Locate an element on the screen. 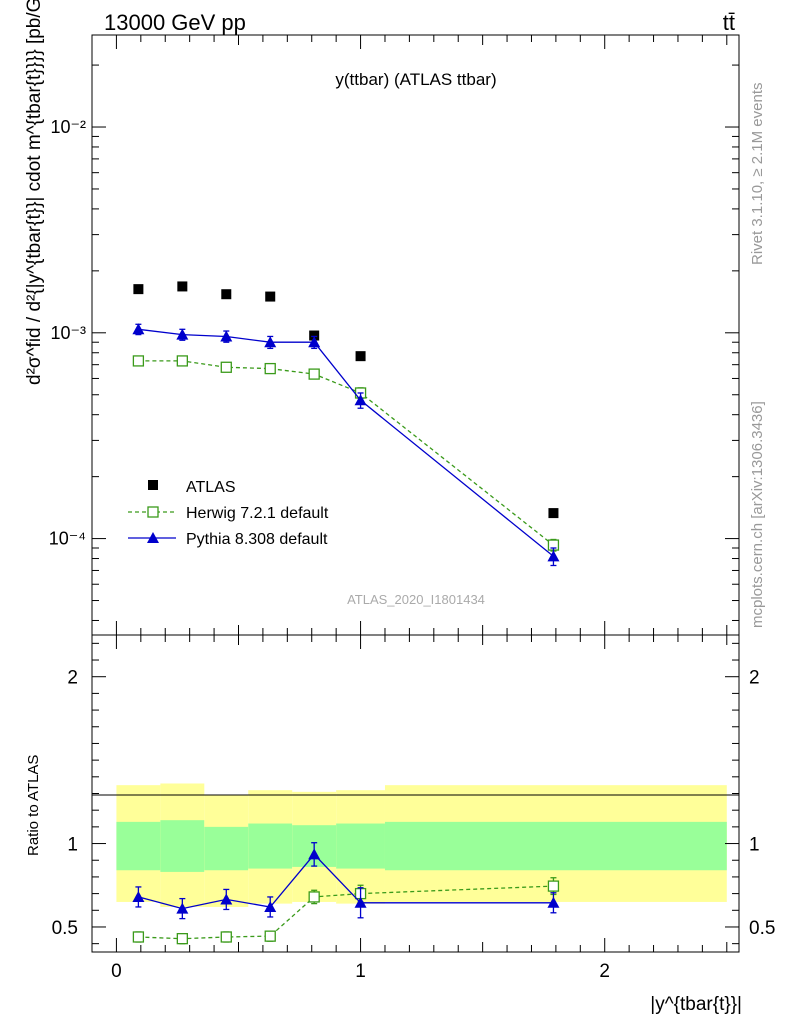 This screenshot has width=786, height=1024. legend-herwig-marker is located at coordinates (153, 512).